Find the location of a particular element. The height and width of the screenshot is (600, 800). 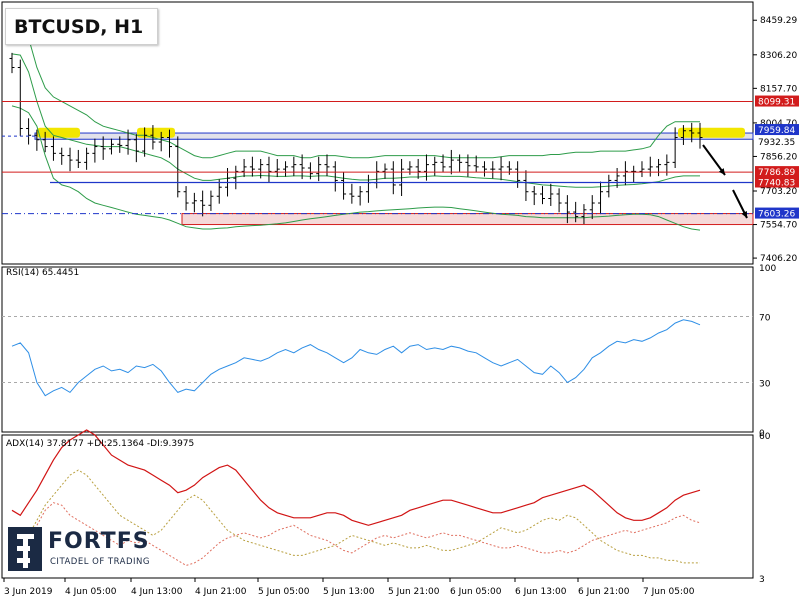

price-label: 7603.26 is located at coordinates (776, 215).